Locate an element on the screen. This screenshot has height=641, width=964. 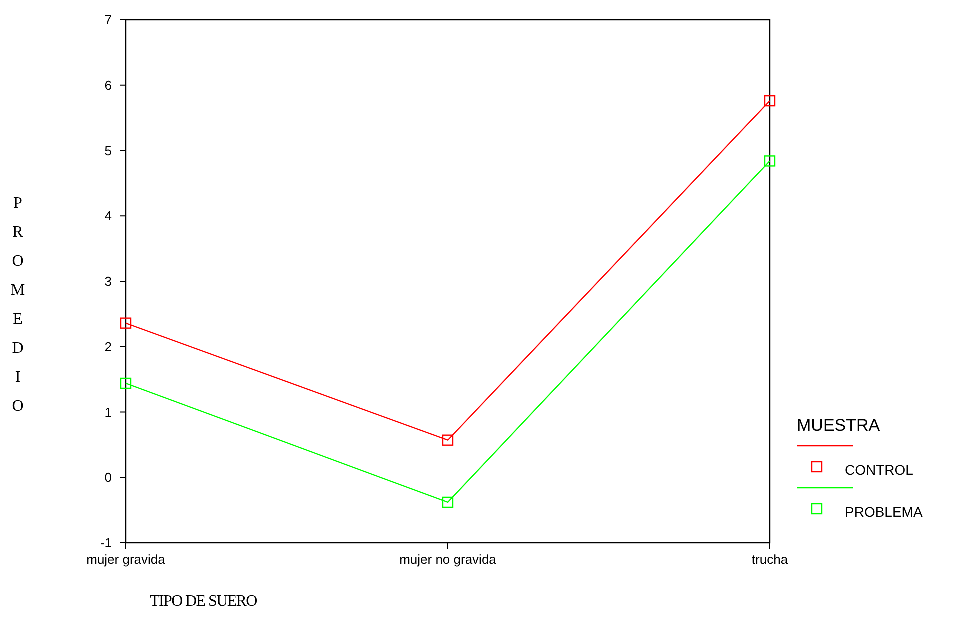
y-tick-label: 0 is located at coordinates (108, 478).